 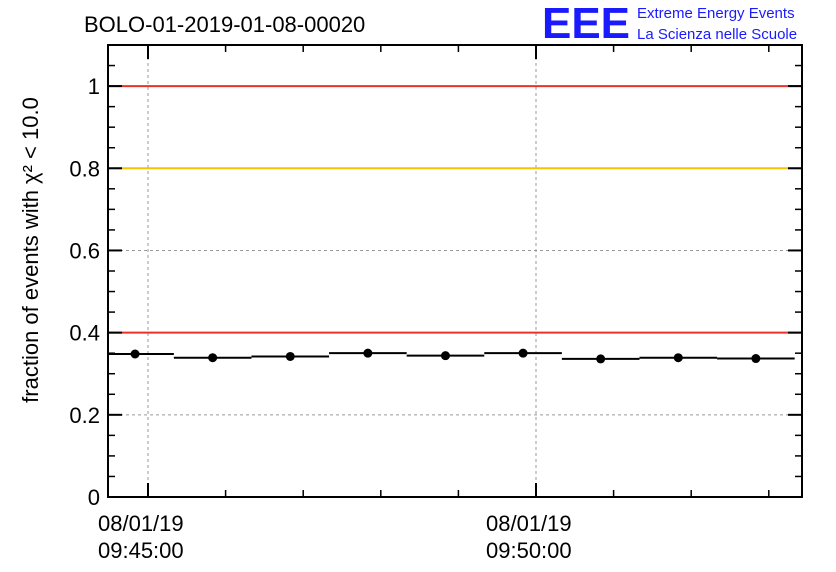 What do you see at coordinates (224, 24) in the screenshot?
I see `chart-title: BOLO-01-2019-01-08-00020` at bounding box center [224, 24].